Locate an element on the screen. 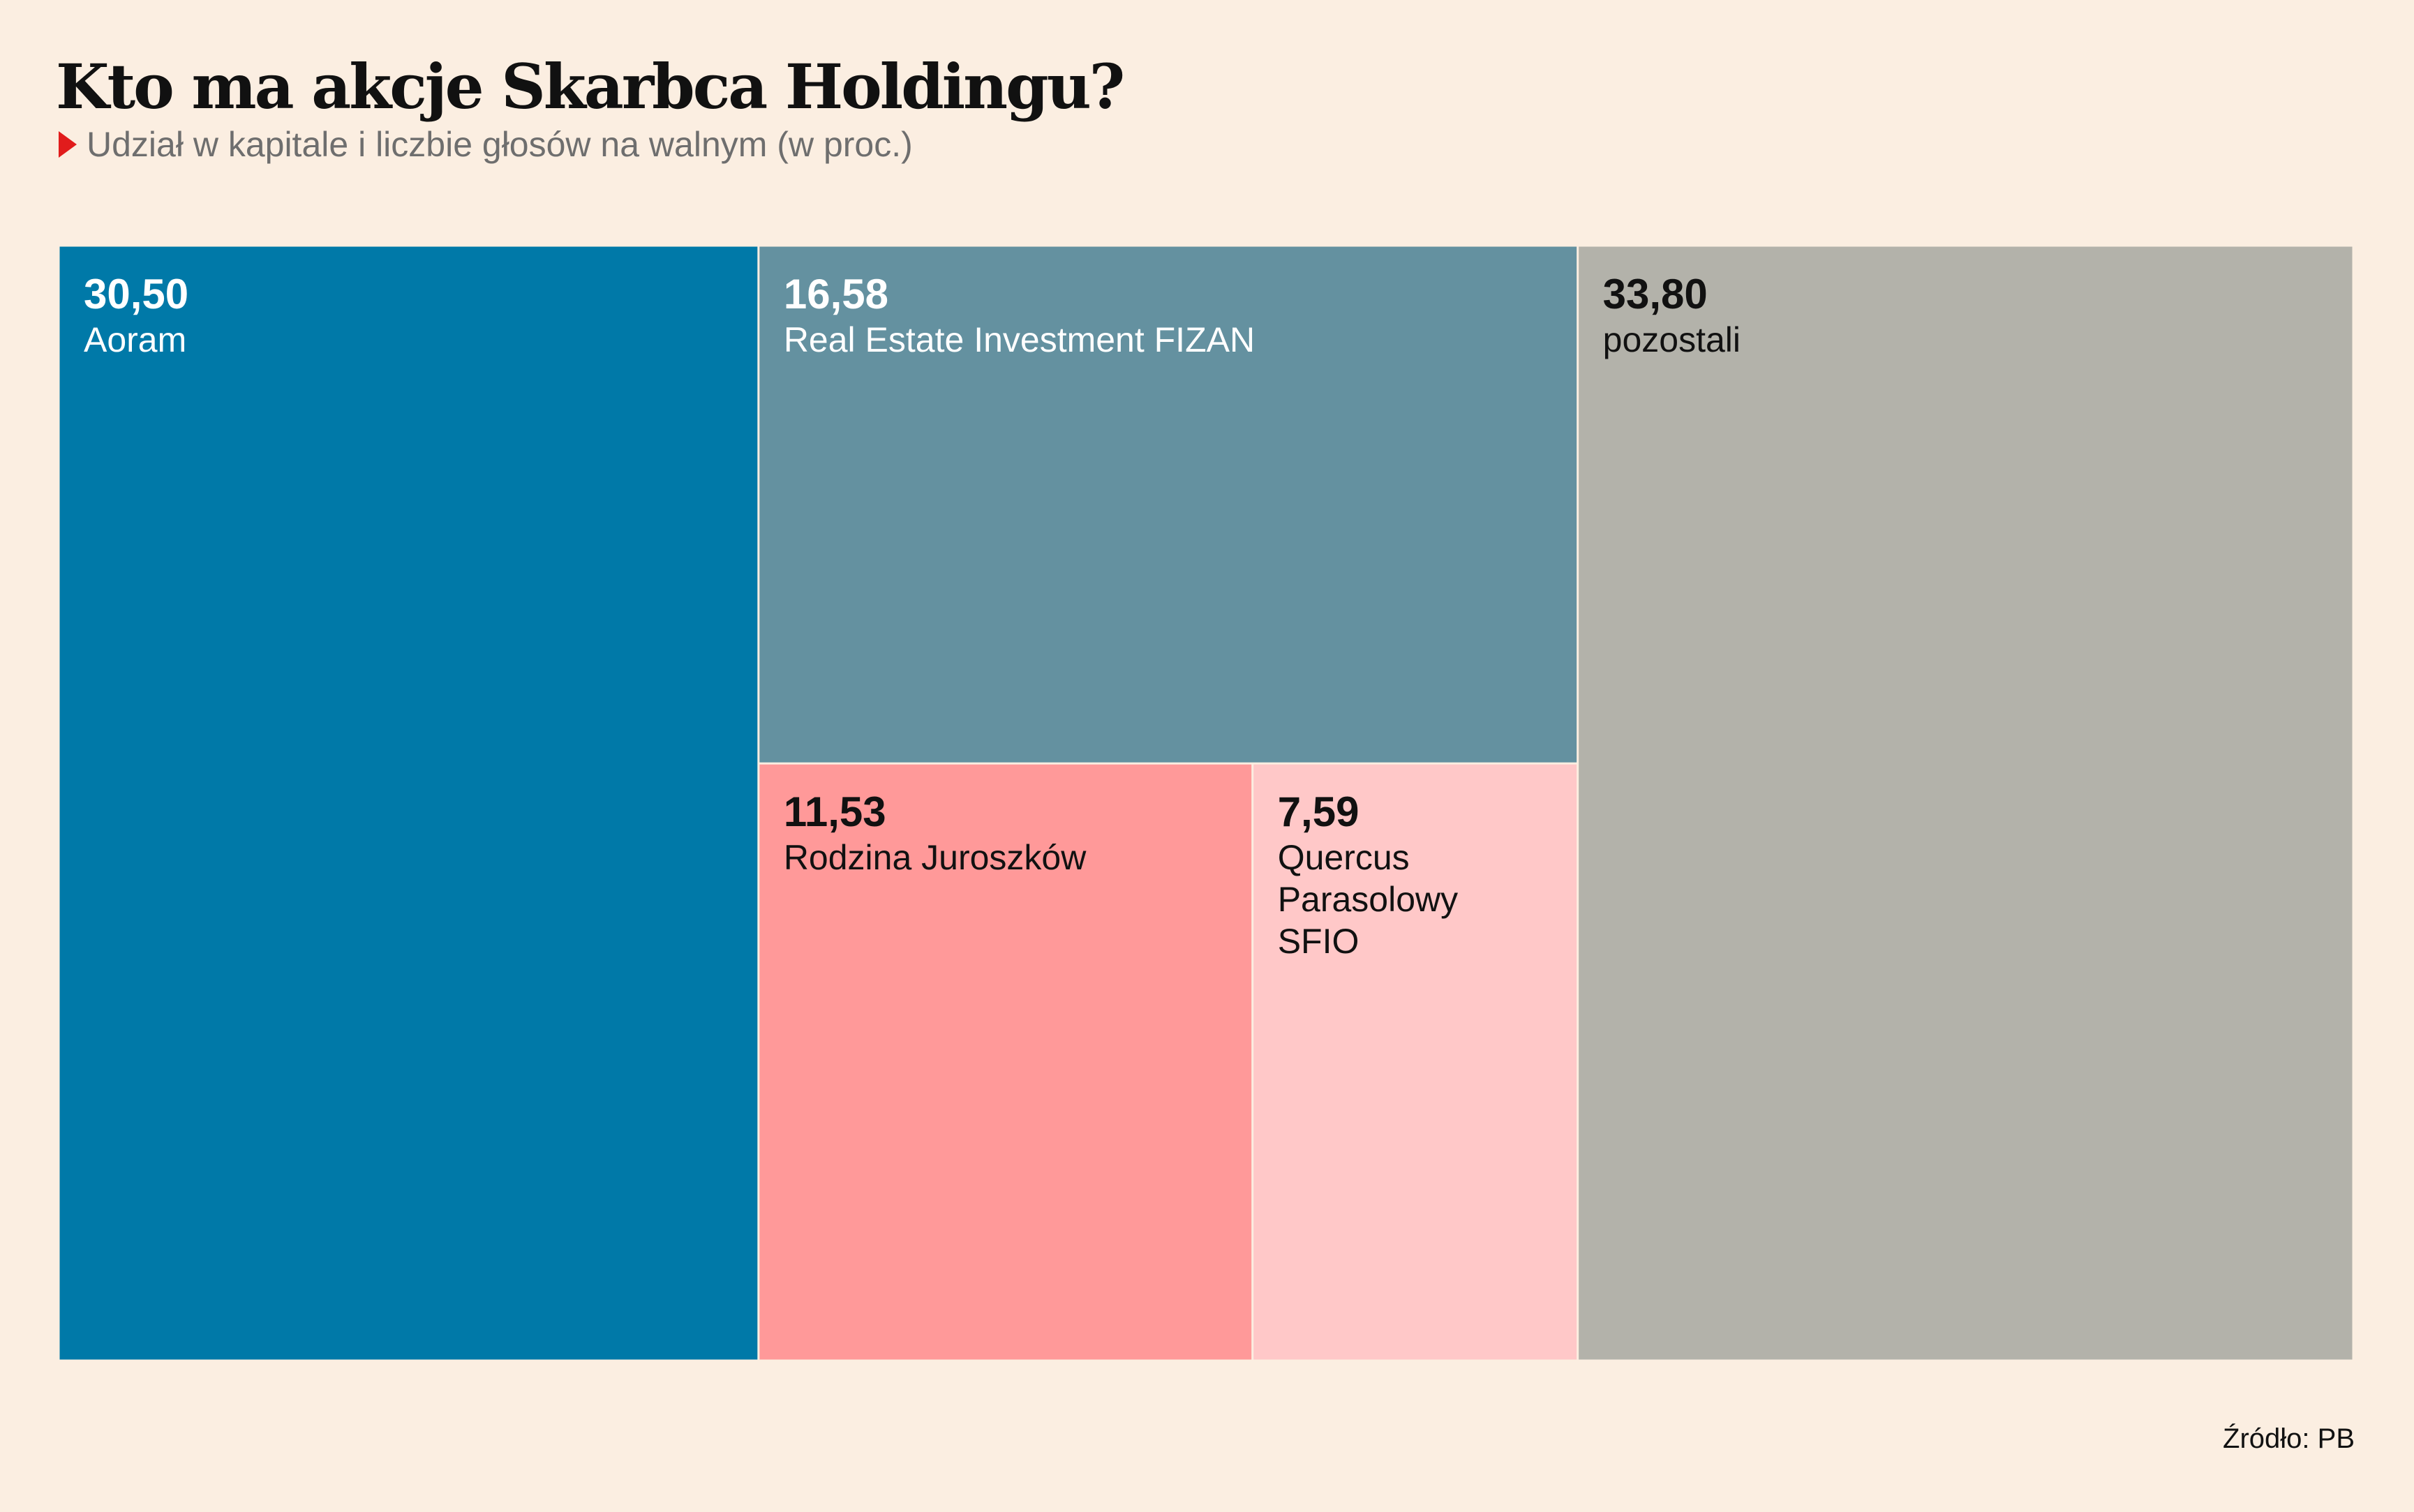  treemap-value-label: 30,50 is located at coordinates (136, 294).